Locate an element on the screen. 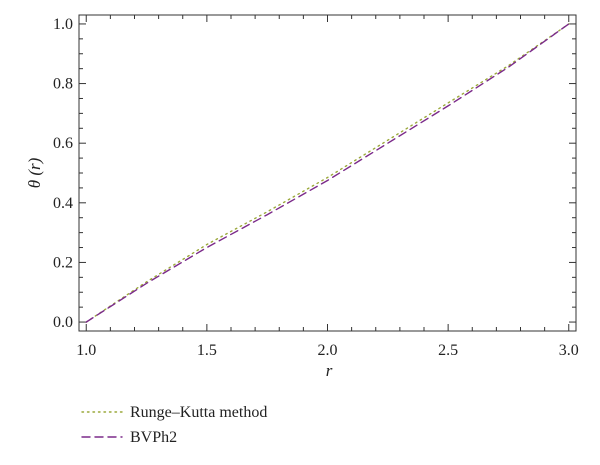  x-tick-label: 3.0 is located at coordinates (569, 350).